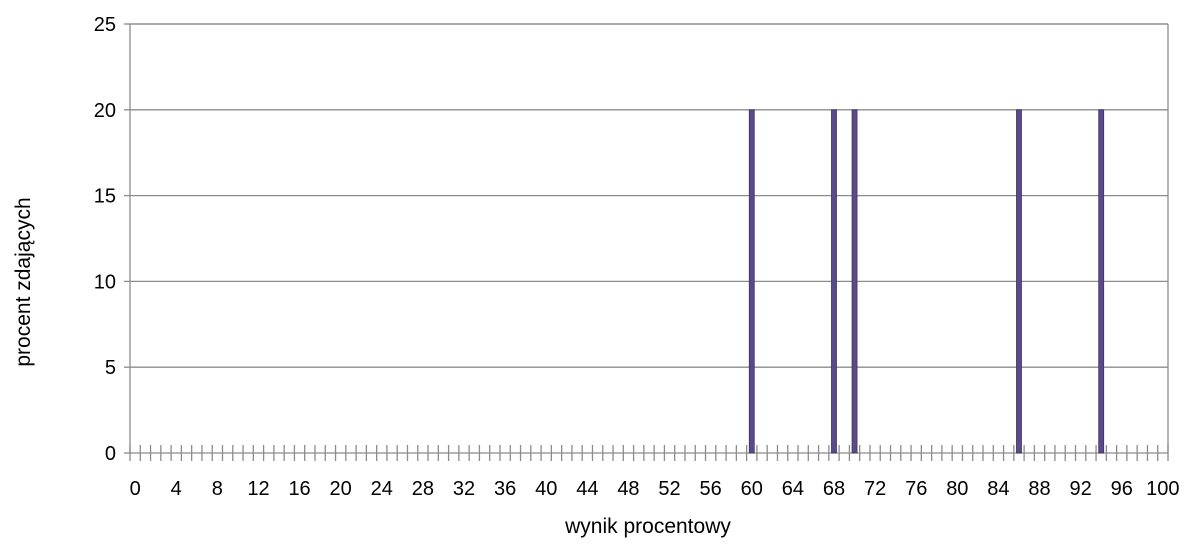 This screenshot has width=1190, height=548. I want to click on x-axis-title: wynik procentowy, so click(647, 526).